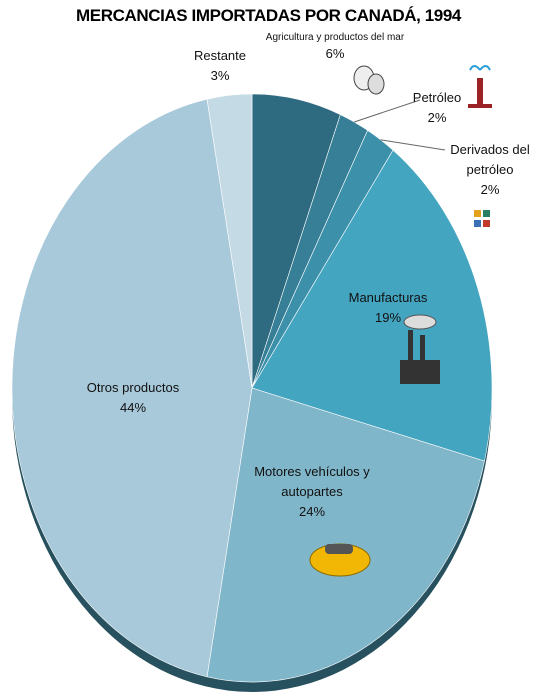  What do you see at coordinates (220, 55) in the screenshot?
I see `category-label: Restante` at bounding box center [220, 55].